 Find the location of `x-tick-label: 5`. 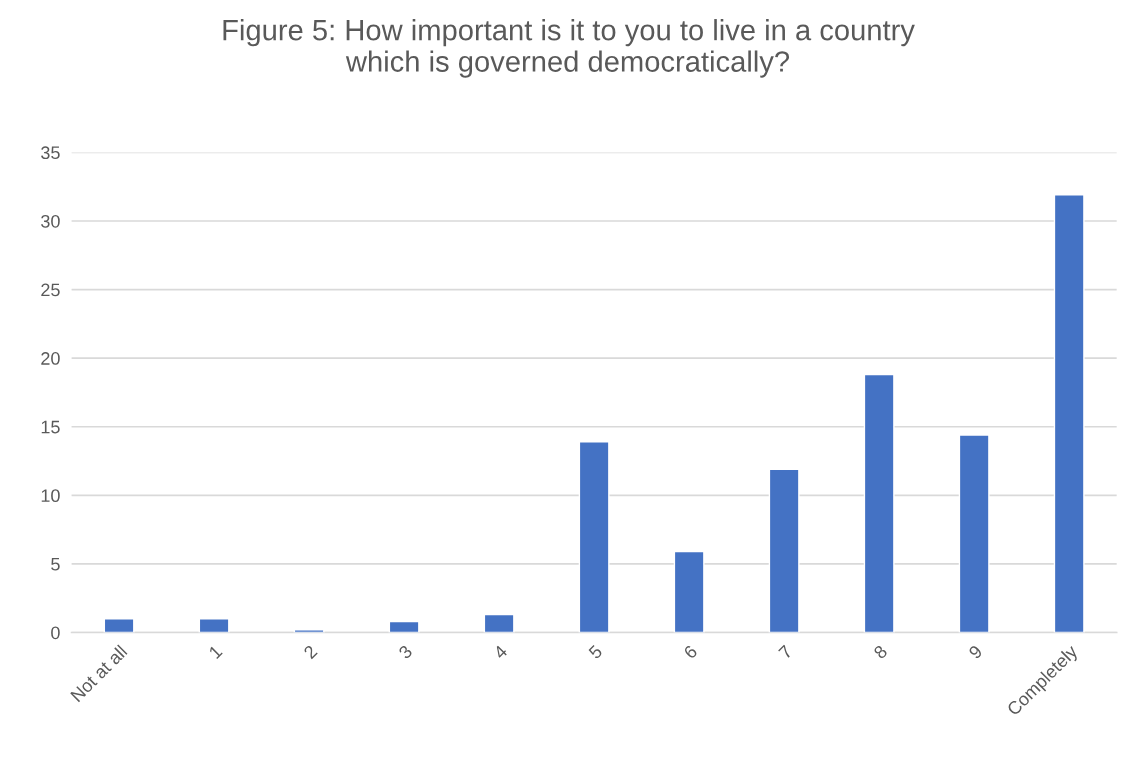

x-tick-label: 5 is located at coordinates (595, 652).